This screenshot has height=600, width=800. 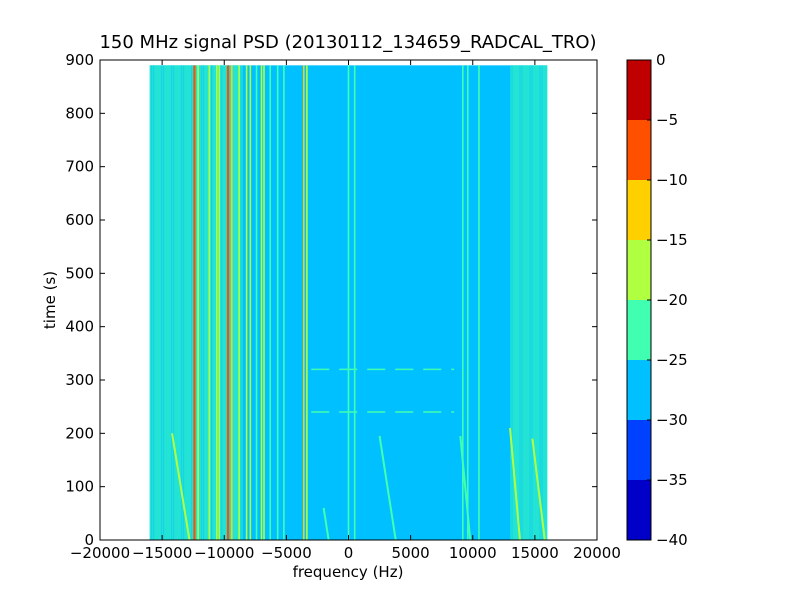 I want to click on y-tick-label: 500, so click(x=79, y=273).